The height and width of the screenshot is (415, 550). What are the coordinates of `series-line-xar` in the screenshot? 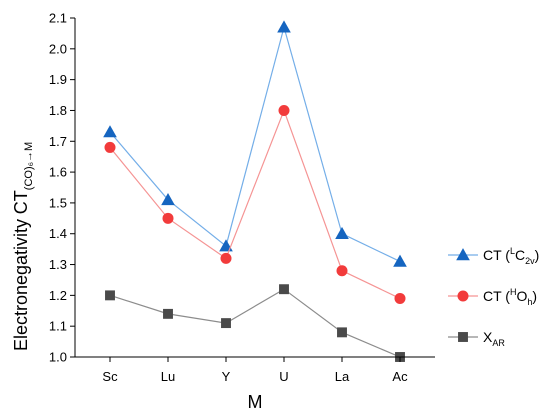 It's located at (255, 323).